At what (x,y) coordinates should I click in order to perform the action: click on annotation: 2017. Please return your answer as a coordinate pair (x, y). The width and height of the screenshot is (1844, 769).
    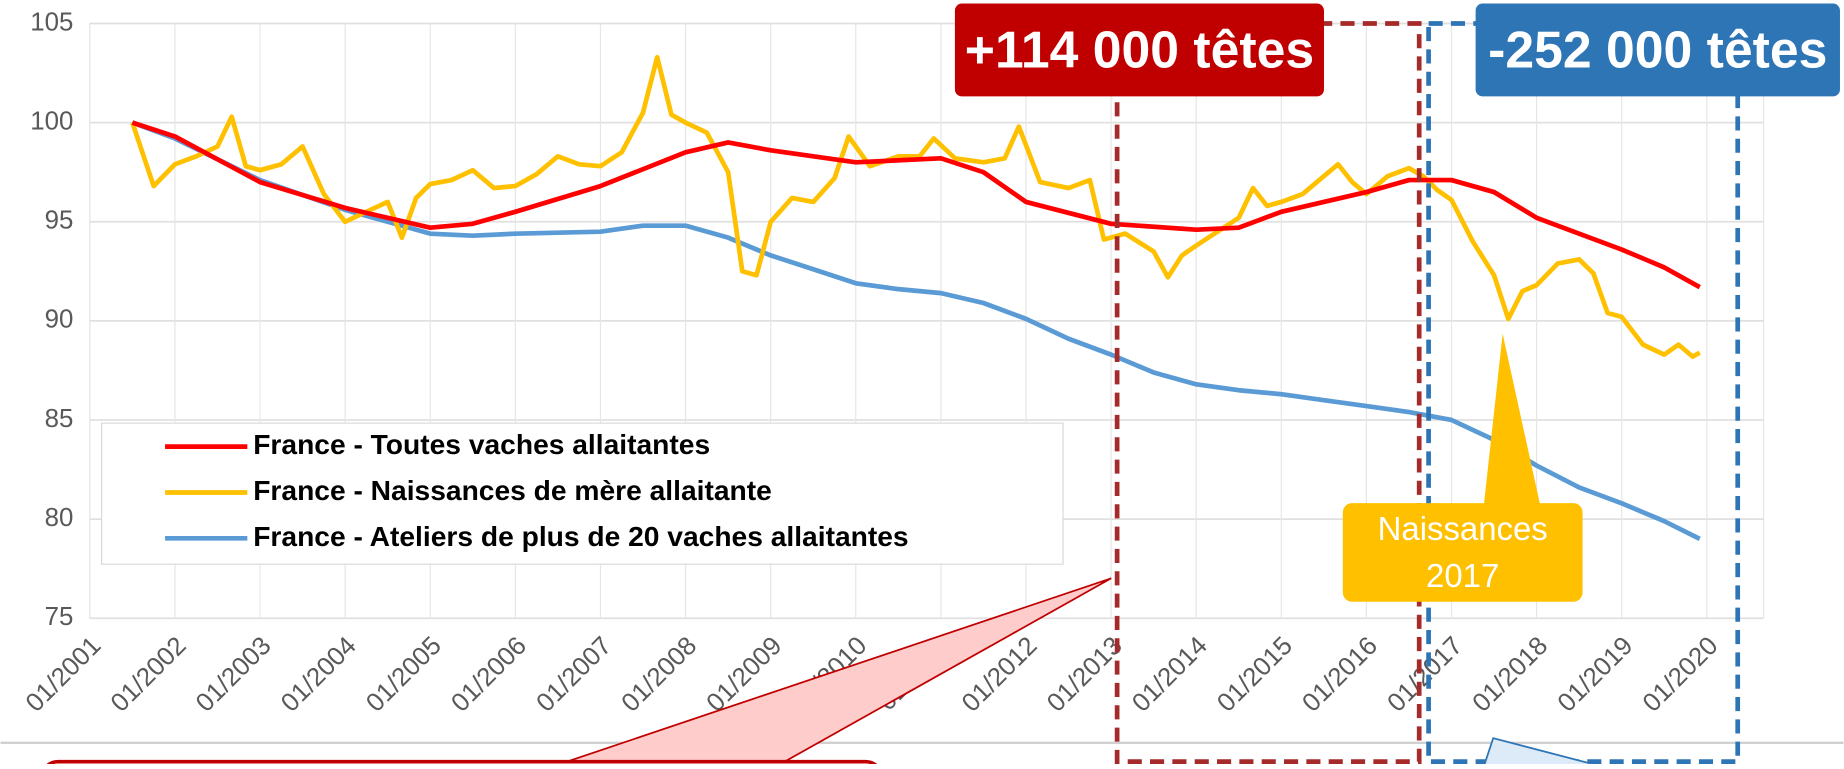
    Looking at the image, I should click on (1462, 575).